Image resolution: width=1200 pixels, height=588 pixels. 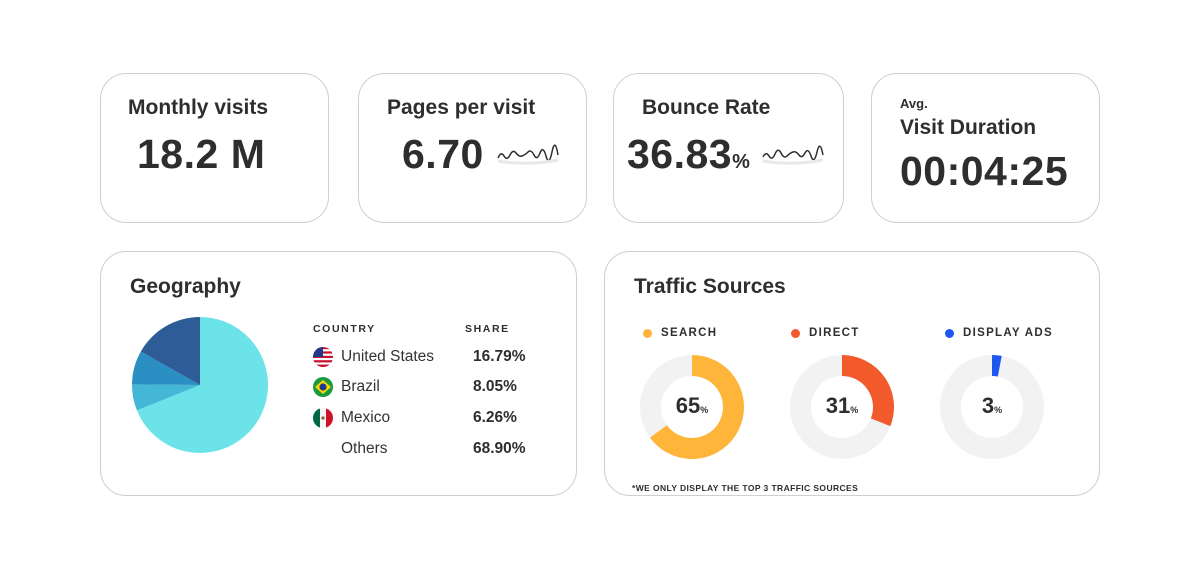 What do you see at coordinates (834, 333) in the screenshot?
I see `legend-label: DIRECT` at bounding box center [834, 333].